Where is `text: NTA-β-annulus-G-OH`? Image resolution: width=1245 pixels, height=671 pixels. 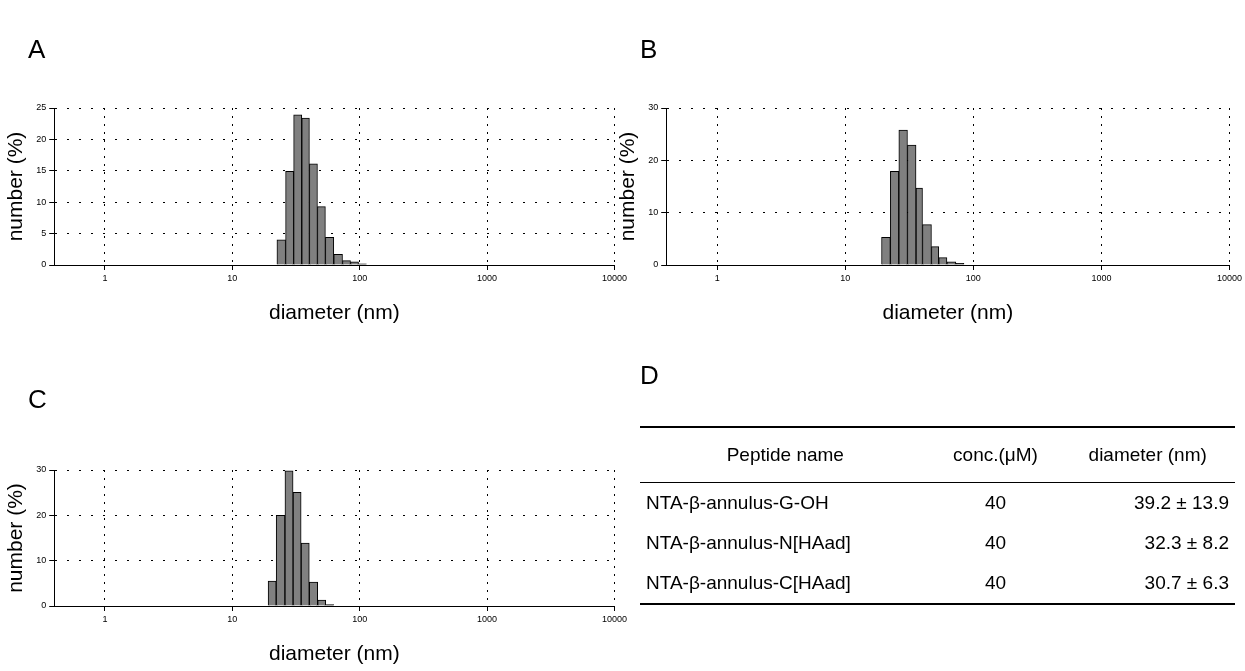
text: NTA-β-annulus-G-OH is located at coordinates (737, 503).